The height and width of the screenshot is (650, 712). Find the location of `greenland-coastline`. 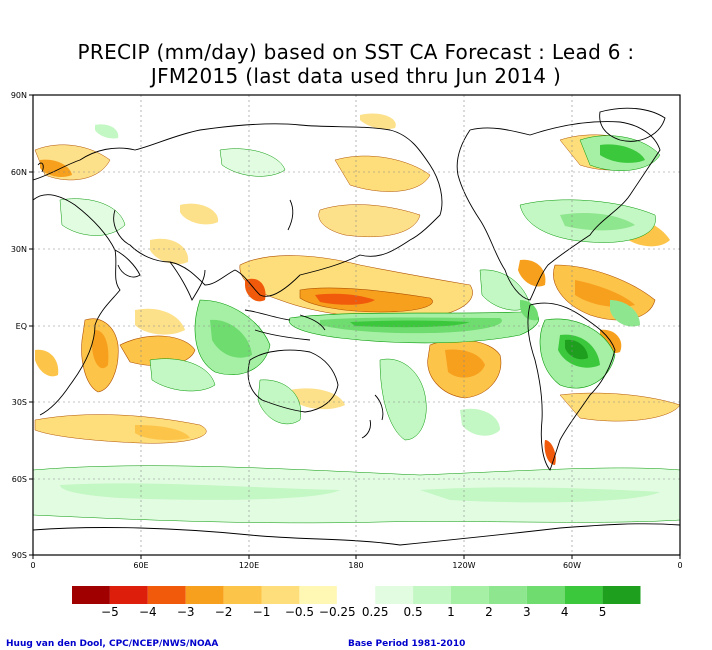

greenland-coastline is located at coordinates (632, 124).